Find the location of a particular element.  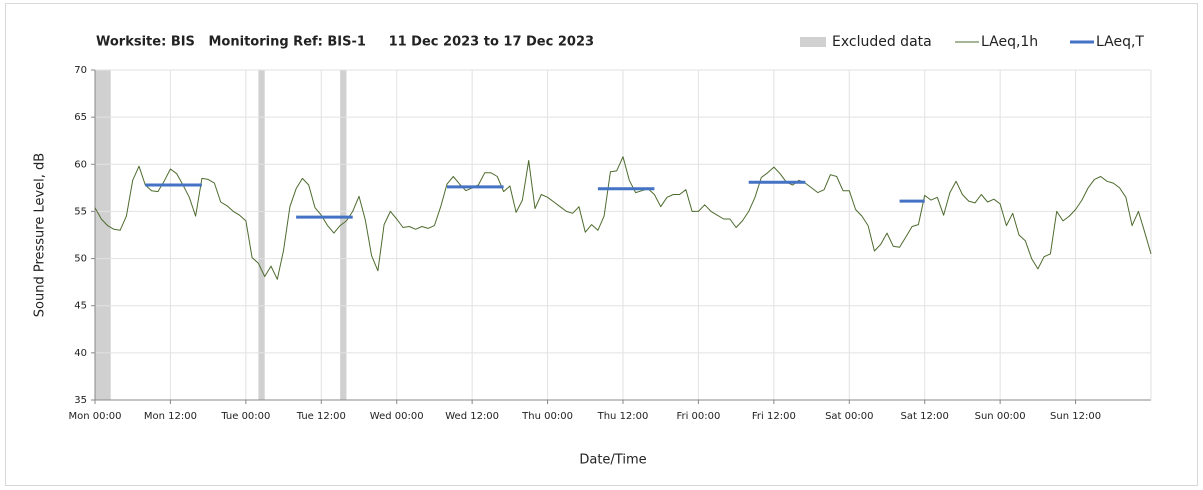

legend-swatch is located at coordinates (813, 42).